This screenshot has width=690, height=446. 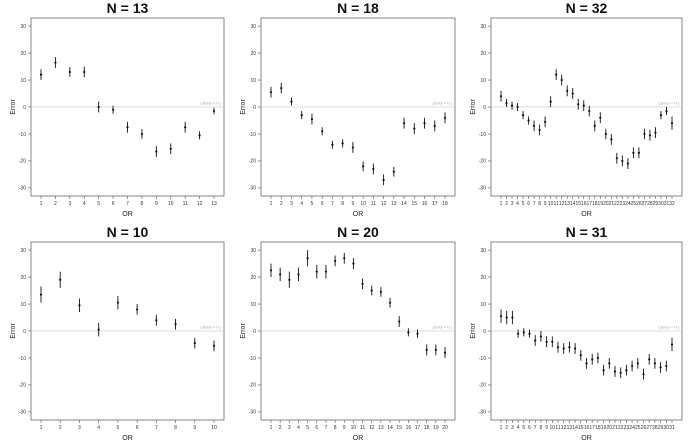 I want to click on x-tick-label: 9, so click(x=546, y=428).